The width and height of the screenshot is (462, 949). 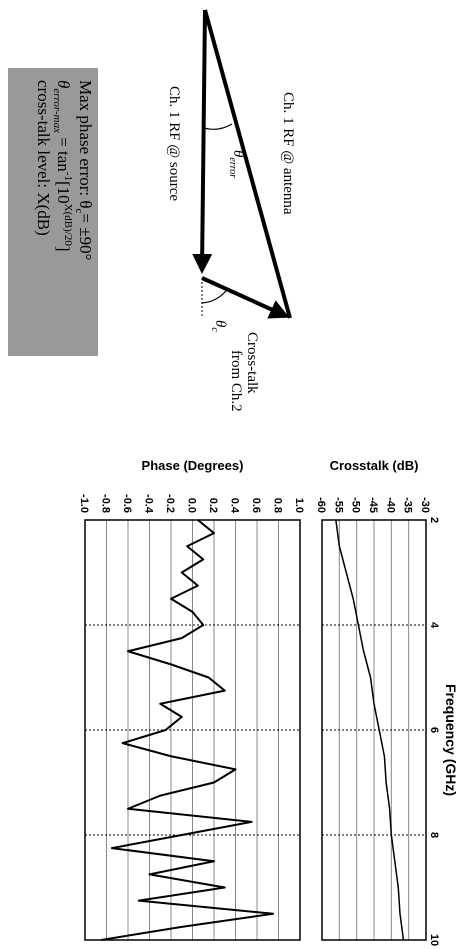 I want to click on antenna-vector, so click(x=247, y=164).